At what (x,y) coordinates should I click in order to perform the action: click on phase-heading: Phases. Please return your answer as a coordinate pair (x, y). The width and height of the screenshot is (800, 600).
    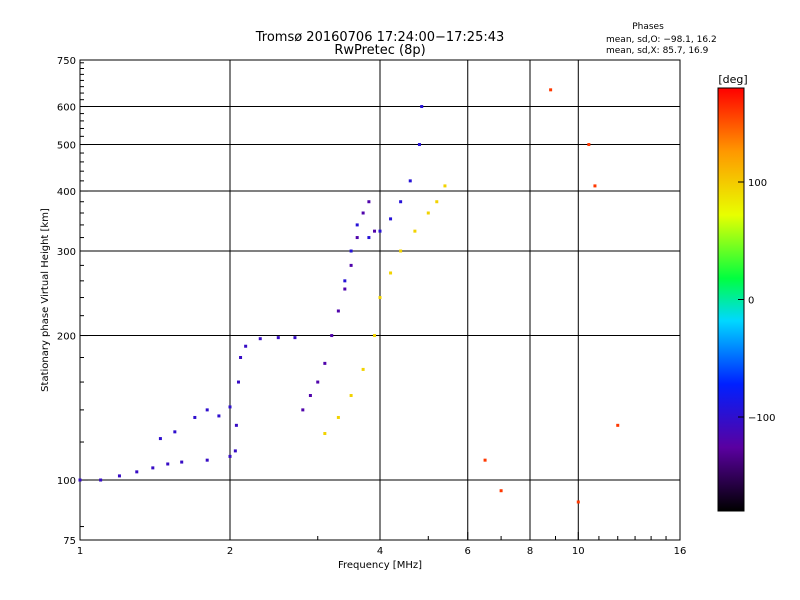
    Looking at the image, I should click on (648, 27).